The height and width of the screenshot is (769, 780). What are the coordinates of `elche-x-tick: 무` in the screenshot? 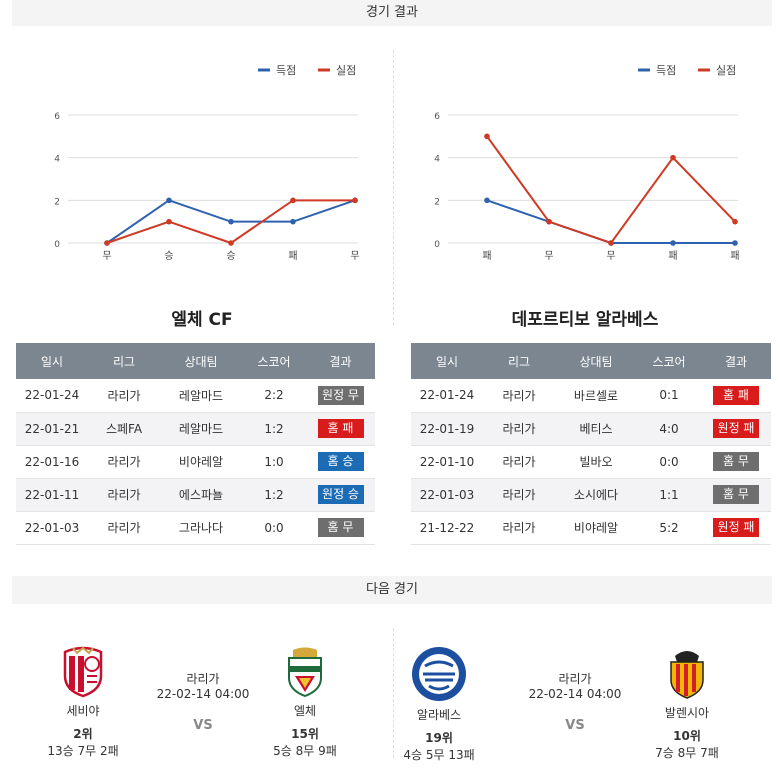 It's located at (106, 256).